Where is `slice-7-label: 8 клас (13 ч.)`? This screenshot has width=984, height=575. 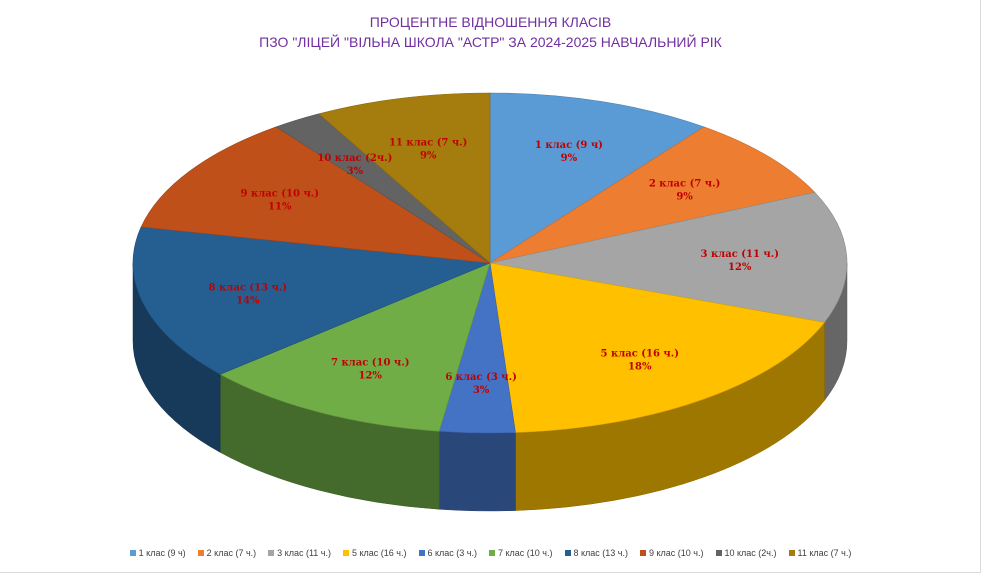
slice-7-label: 8 клас (13 ч.) is located at coordinates (248, 287).